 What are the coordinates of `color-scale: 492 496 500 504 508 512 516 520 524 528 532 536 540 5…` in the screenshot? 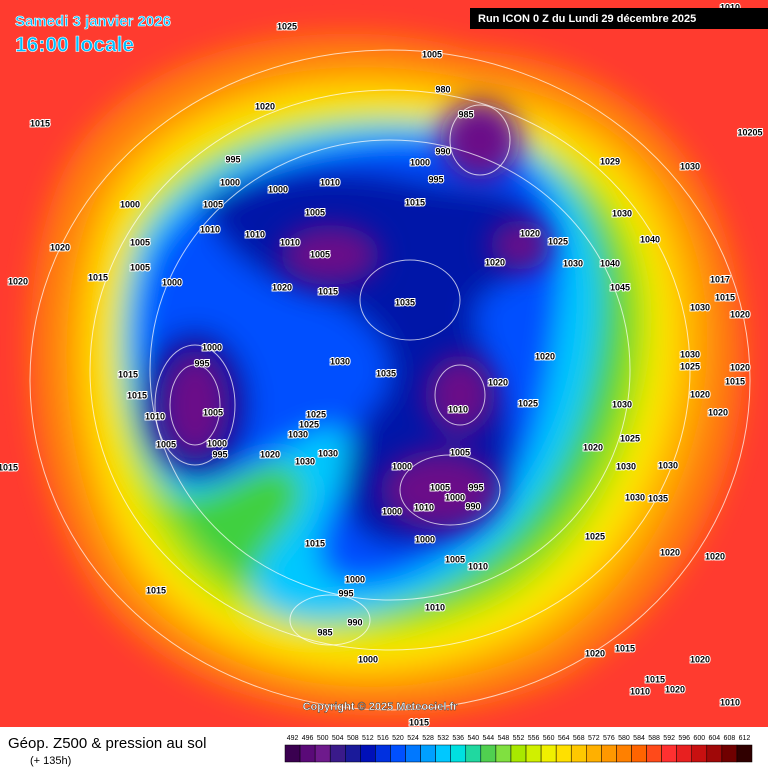 It's located at (518, 749).